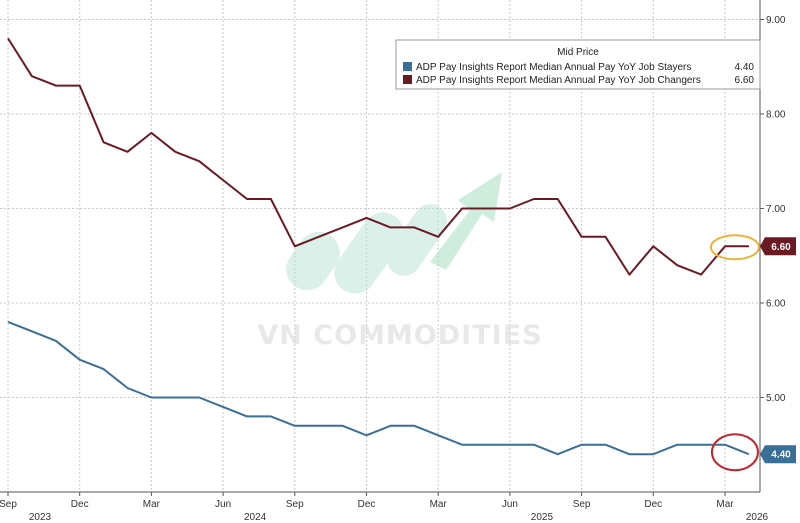 Image resolution: width=800 pixels, height=523 pixels. Describe the element at coordinates (776, 303) in the screenshot. I see `y-tick-label: 6.00` at that location.